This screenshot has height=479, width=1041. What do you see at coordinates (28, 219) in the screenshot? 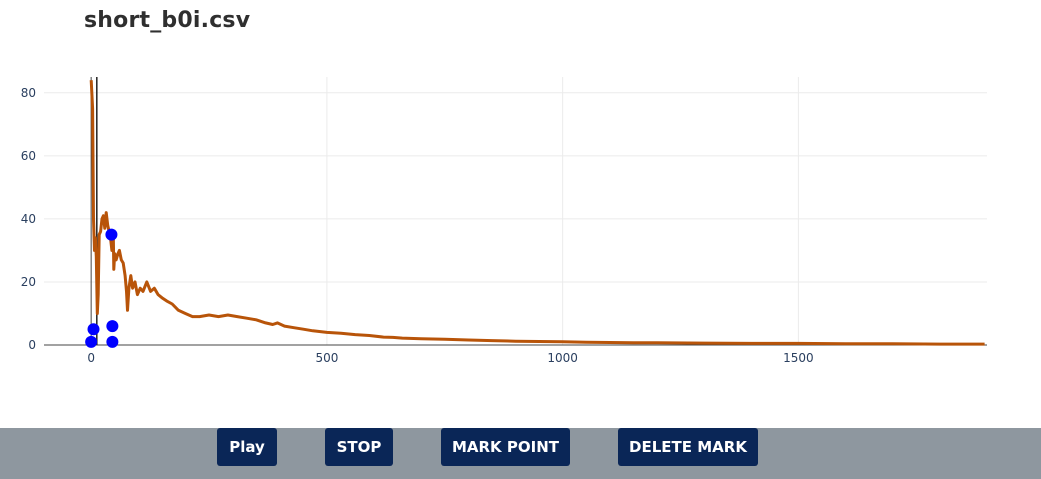
I see `y-tick-label: 40` at bounding box center [28, 219].